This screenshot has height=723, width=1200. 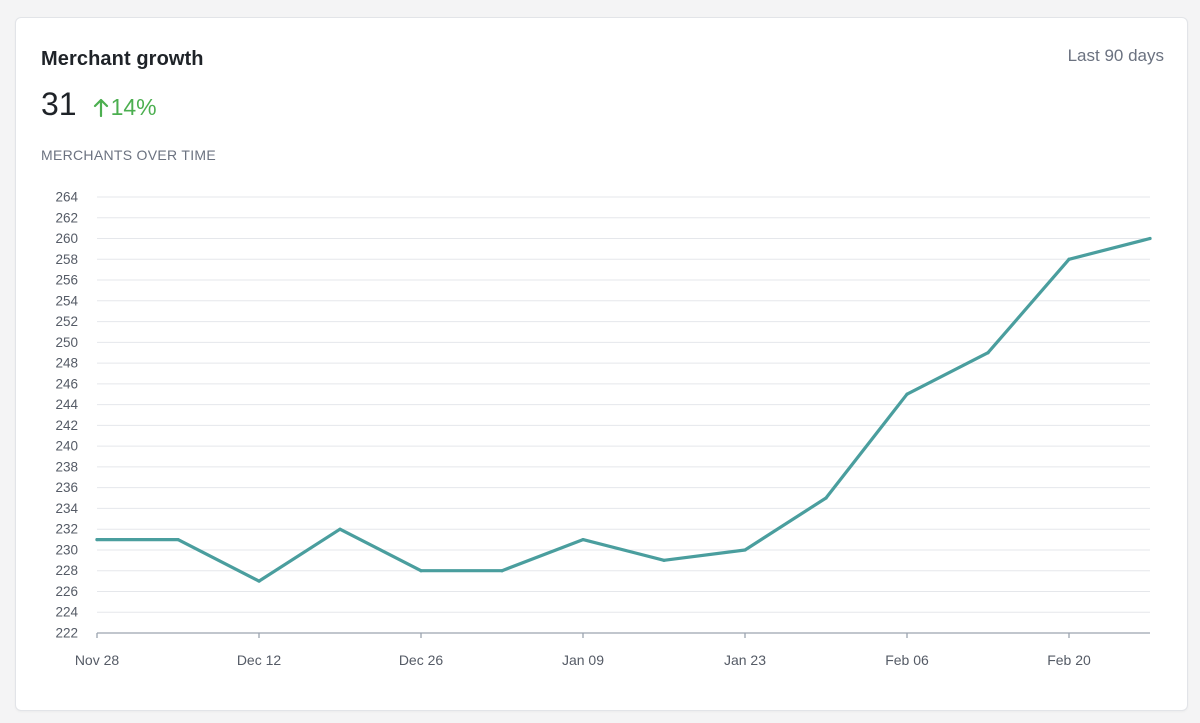 What do you see at coordinates (66, 383) in the screenshot?
I see `y-tick-label: 246` at bounding box center [66, 383].